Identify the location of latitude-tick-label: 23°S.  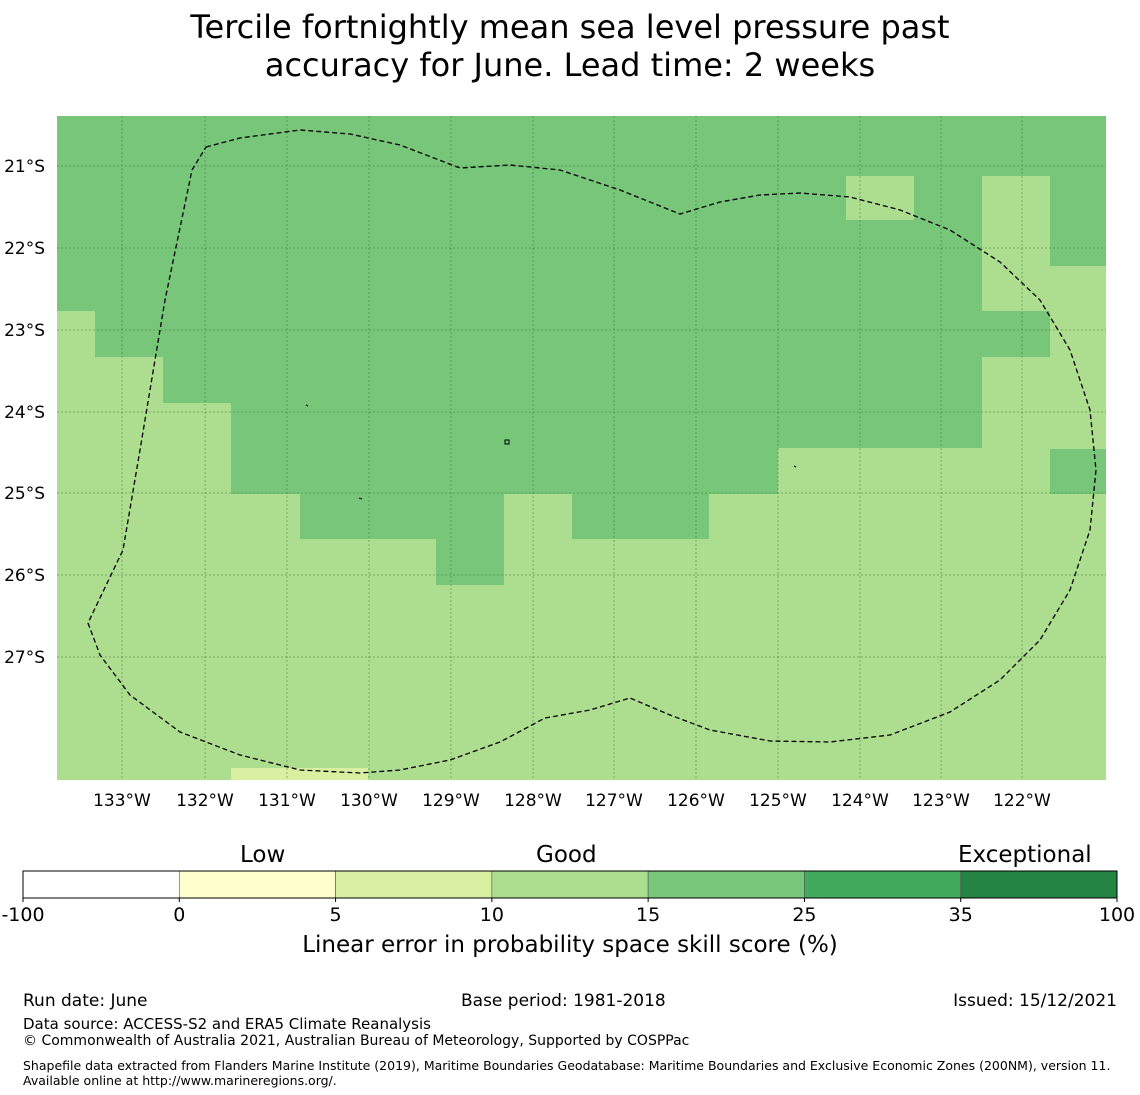
(24, 331).